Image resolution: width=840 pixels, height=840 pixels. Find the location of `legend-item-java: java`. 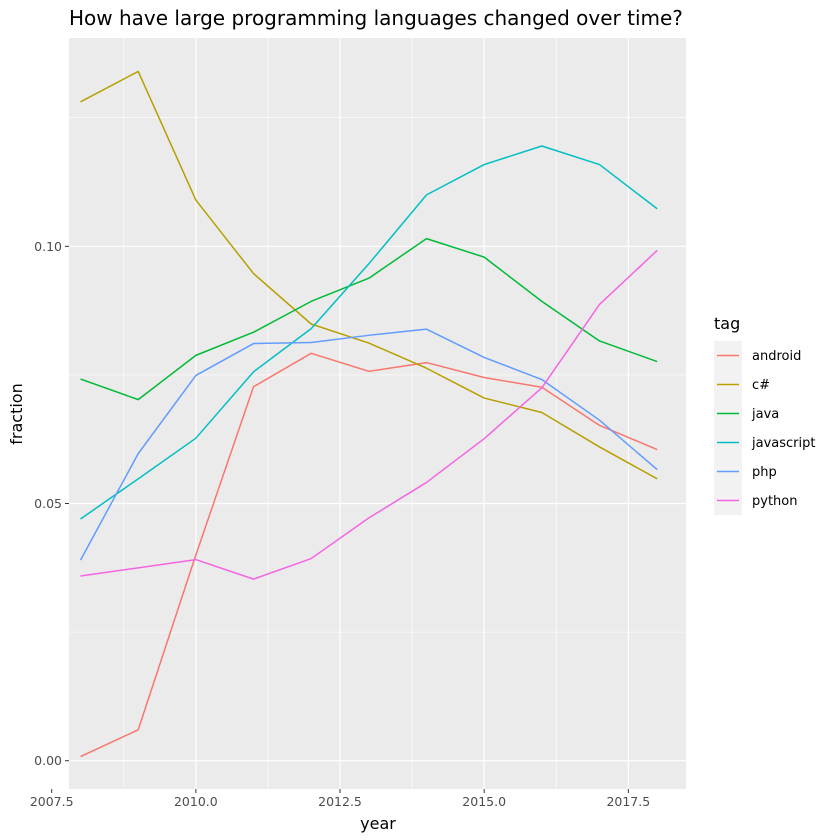

legend-item-java: java is located at coordinates (746, 413).